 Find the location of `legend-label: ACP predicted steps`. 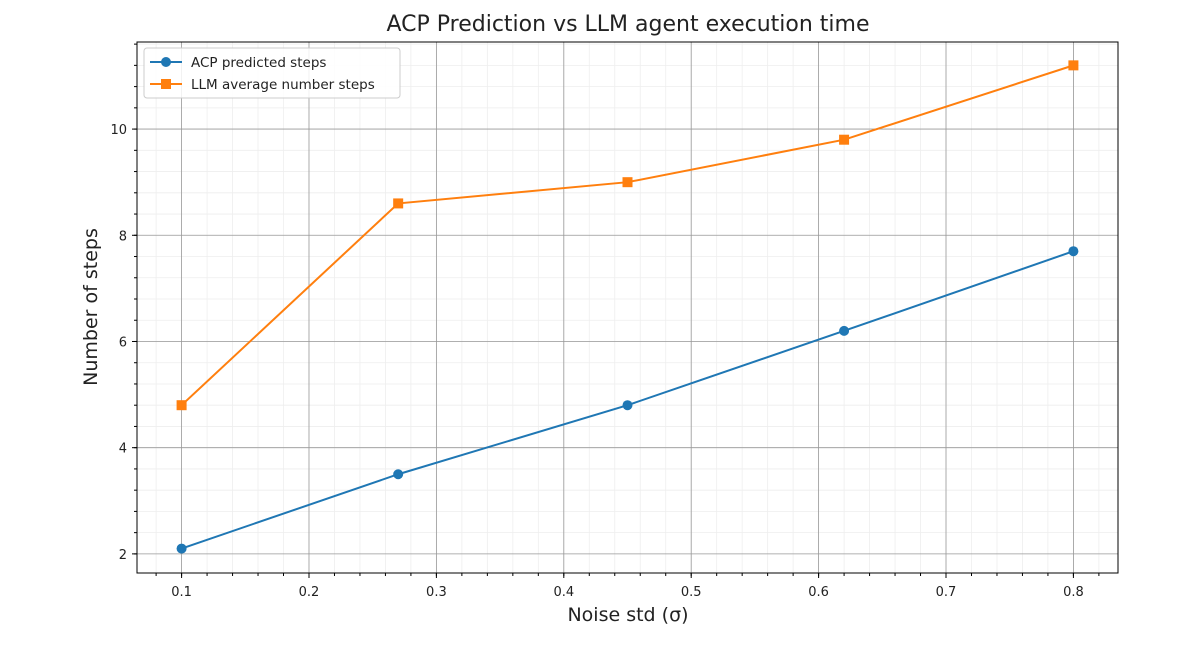

legend-label: ACP predicted steps is located at coordinates (258, 63).